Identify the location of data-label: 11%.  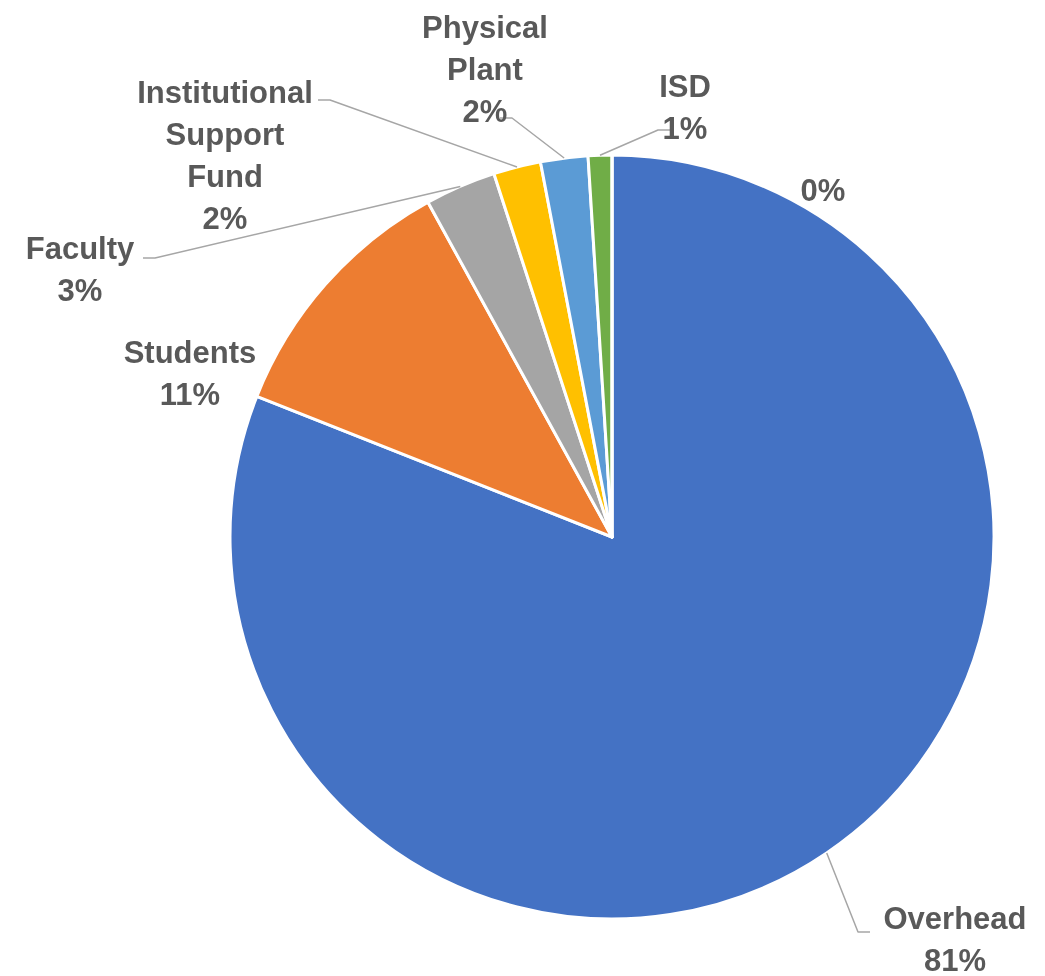
(190, 394).